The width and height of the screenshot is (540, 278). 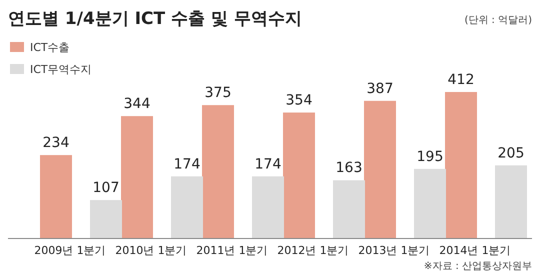 I want to click on chart-title: 연도별 1/4분기 ICT 수출 및 무역수지, so click(x=155, y=19).